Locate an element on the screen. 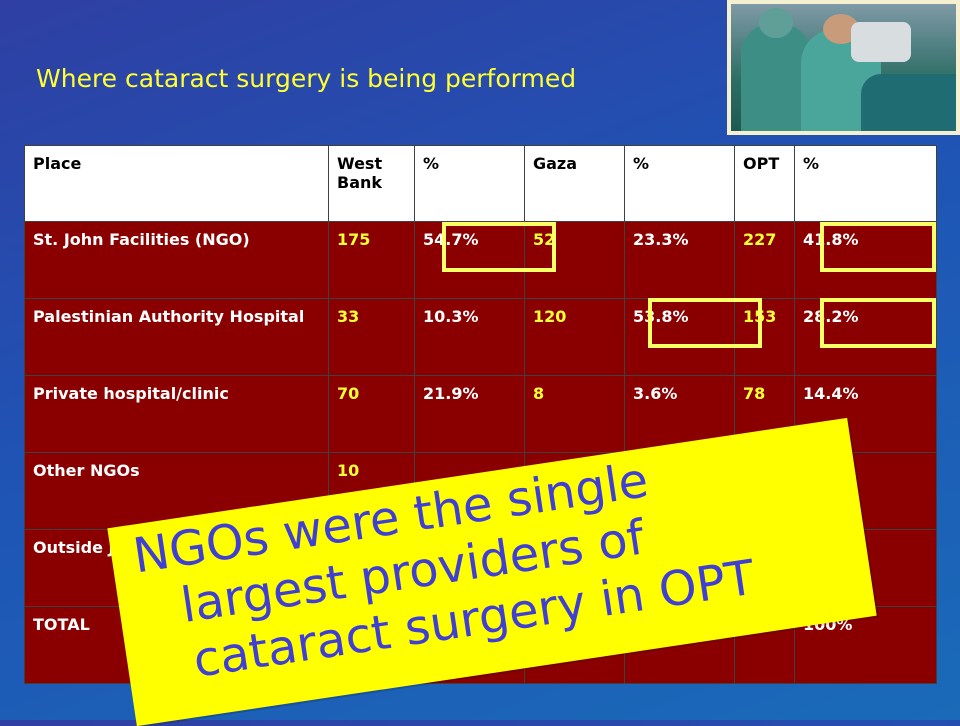 The image size is (960, 726). table-cell: 3.6% is located at coordinates (679, 414).